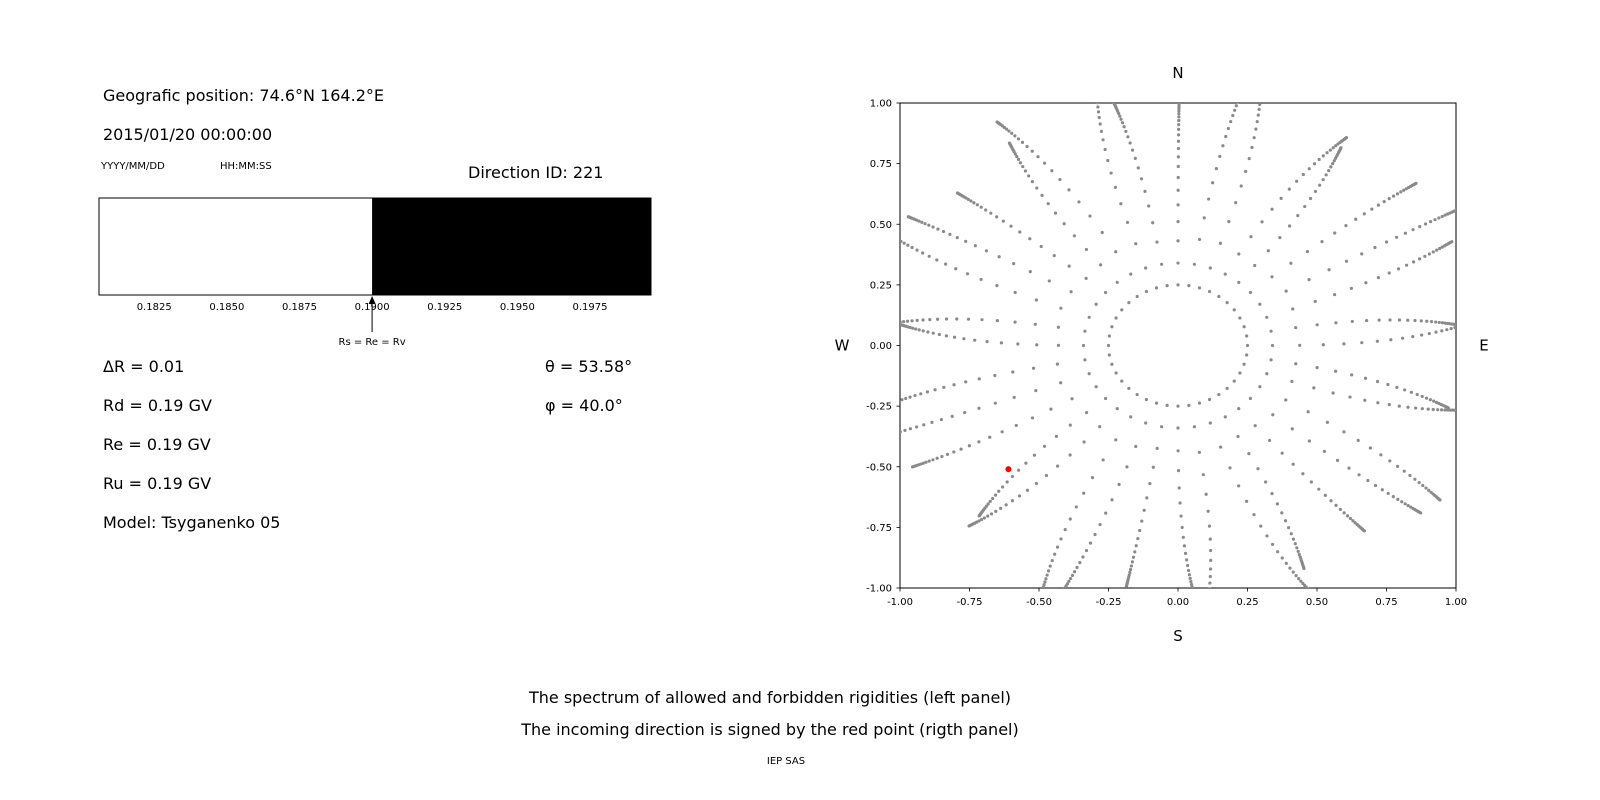 The width and height of the screenshot is (1600, 800). What do you see at coordinates (881, 285) in the screenshot?
I see `y-tick-label: 0.25` at bounding box center [881, 285].